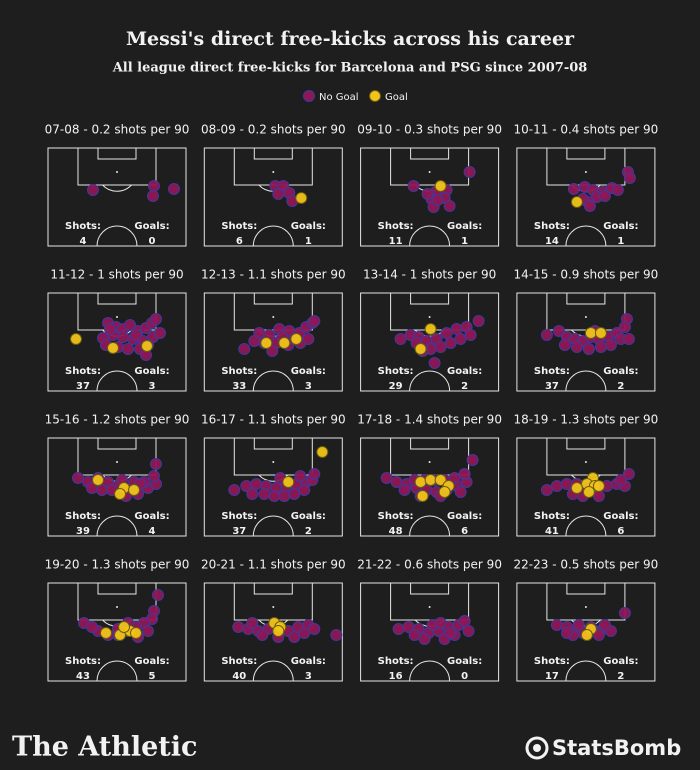 The image size is (700, 770). I want to click on goals-value: 4, so click(152, 531).